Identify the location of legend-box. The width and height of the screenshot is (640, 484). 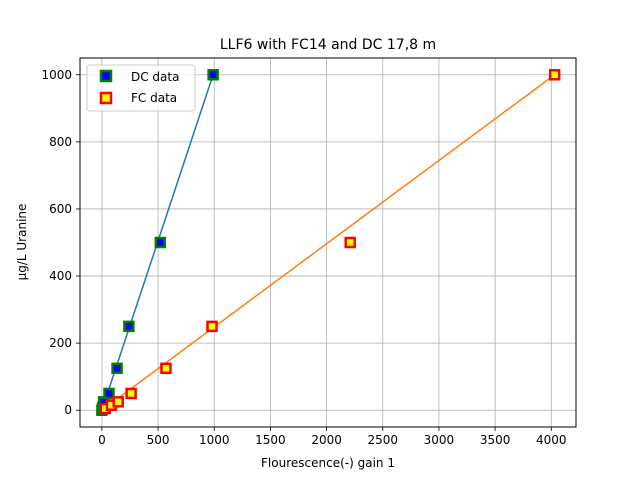
(141, 88).